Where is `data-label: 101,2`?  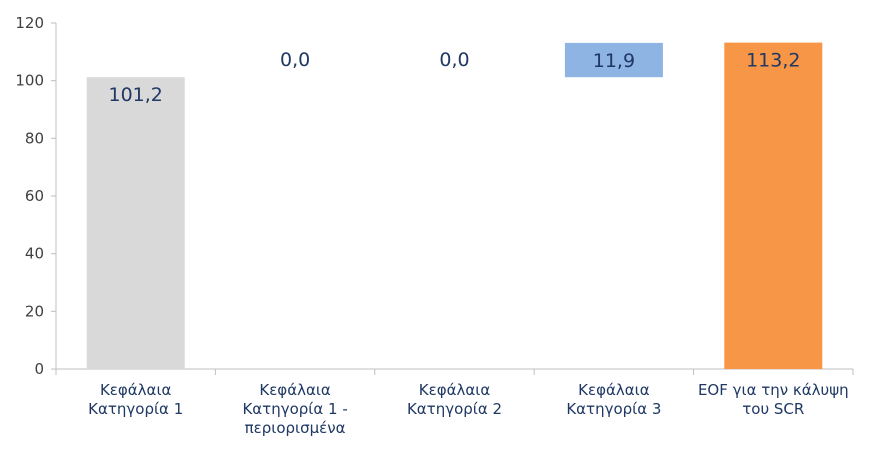 data-label: 101,2 is located at coordinates (135, 95).